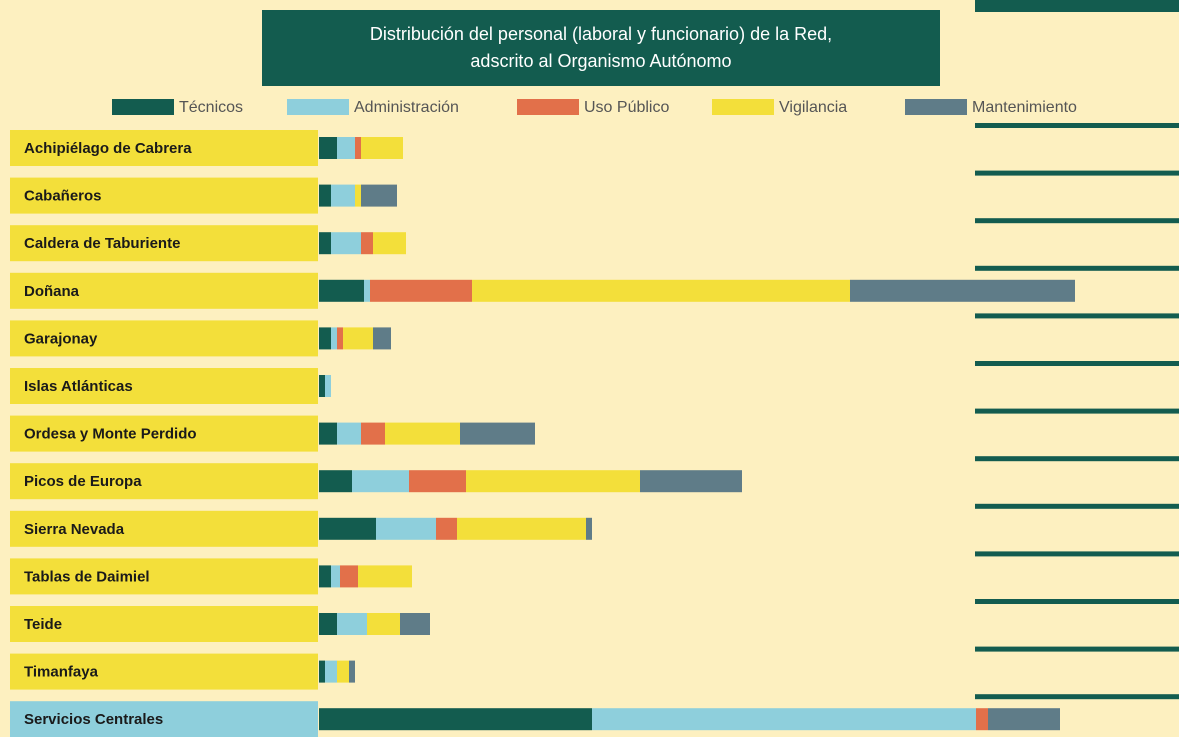  I want to click on legend-label: Uso Público, so click(626, 107).